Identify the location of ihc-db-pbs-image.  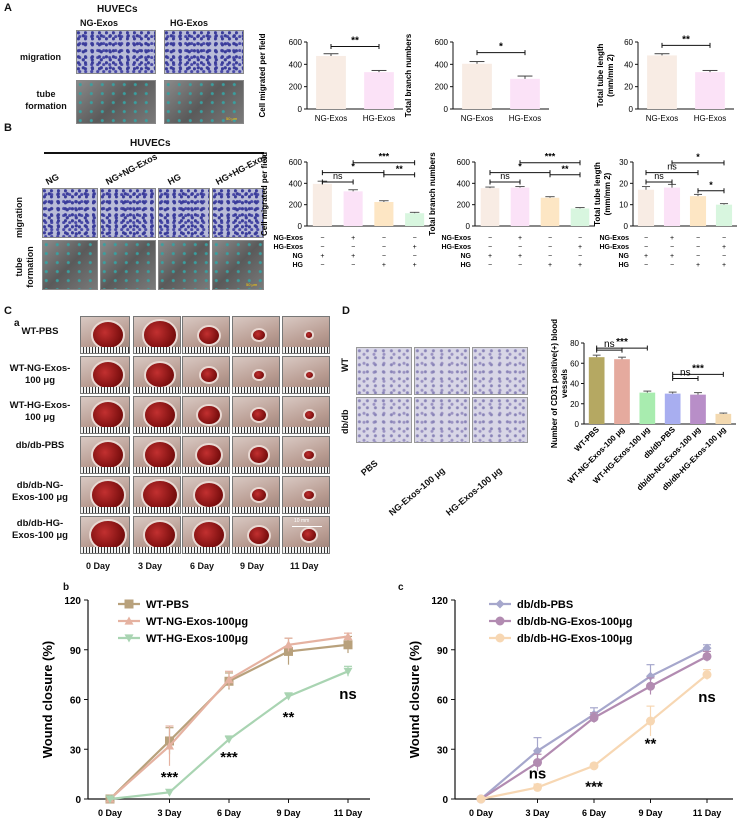
(384, 420).